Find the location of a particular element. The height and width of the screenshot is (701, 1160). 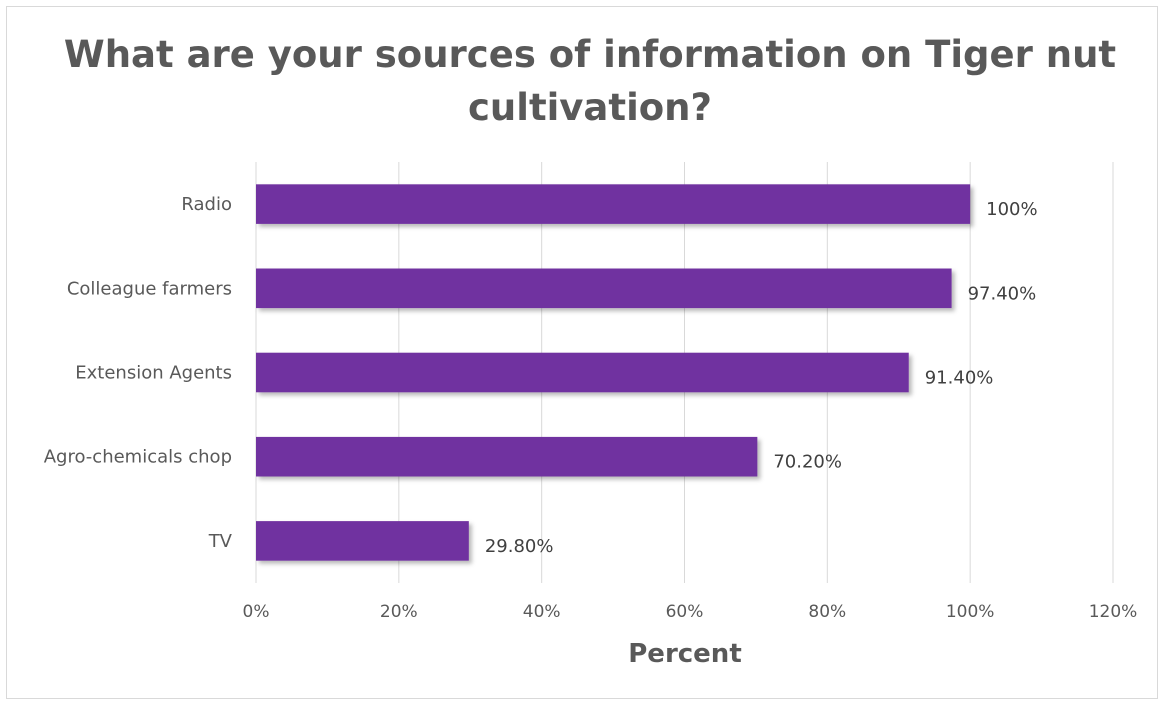

x-tick-label: 0% is located at coordinates (256, 612).